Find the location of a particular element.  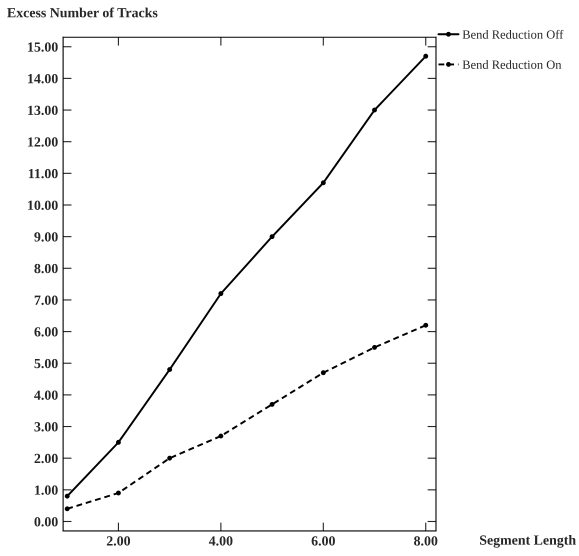

y-tick-label: 13.00 is located at coordinates (43, 111).